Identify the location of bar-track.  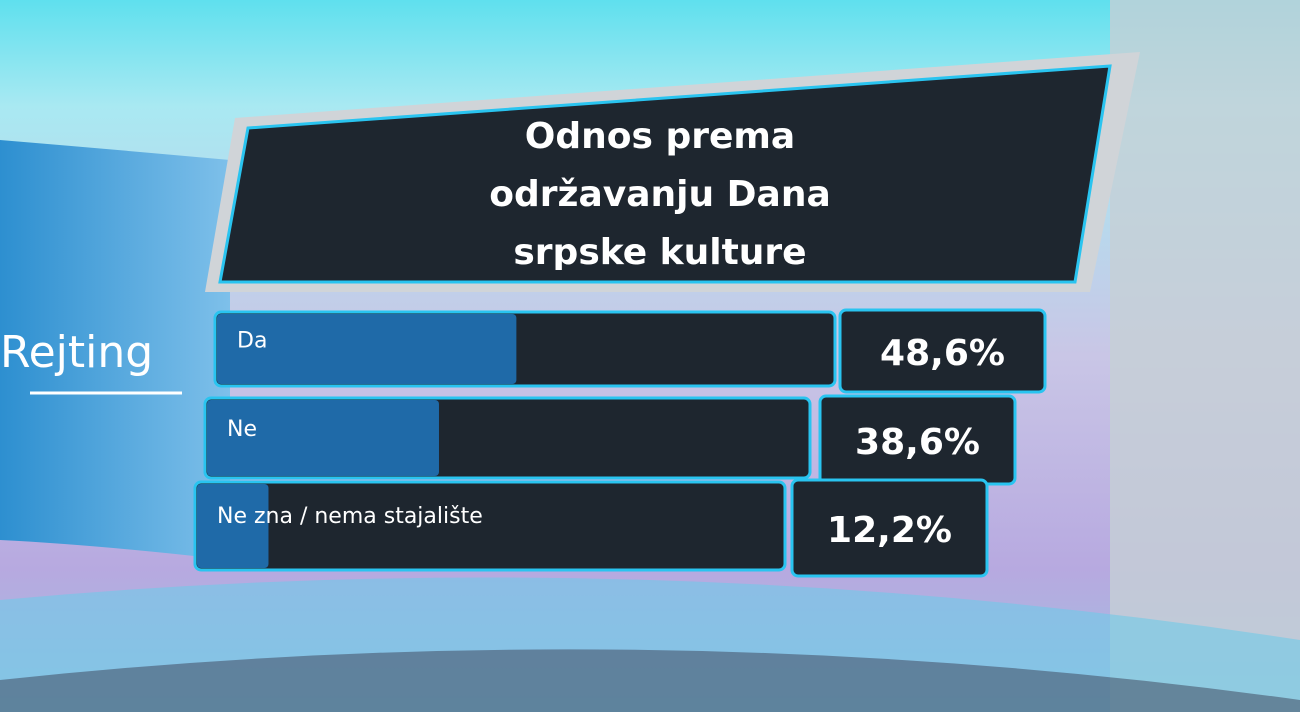
(490, 526).